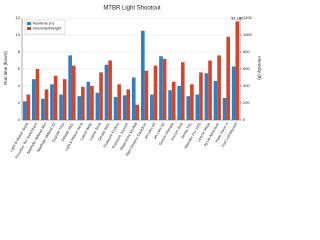 This screenshot has width=320, height=240. I want to click on y-tick-label: 2, so click(19, 102).